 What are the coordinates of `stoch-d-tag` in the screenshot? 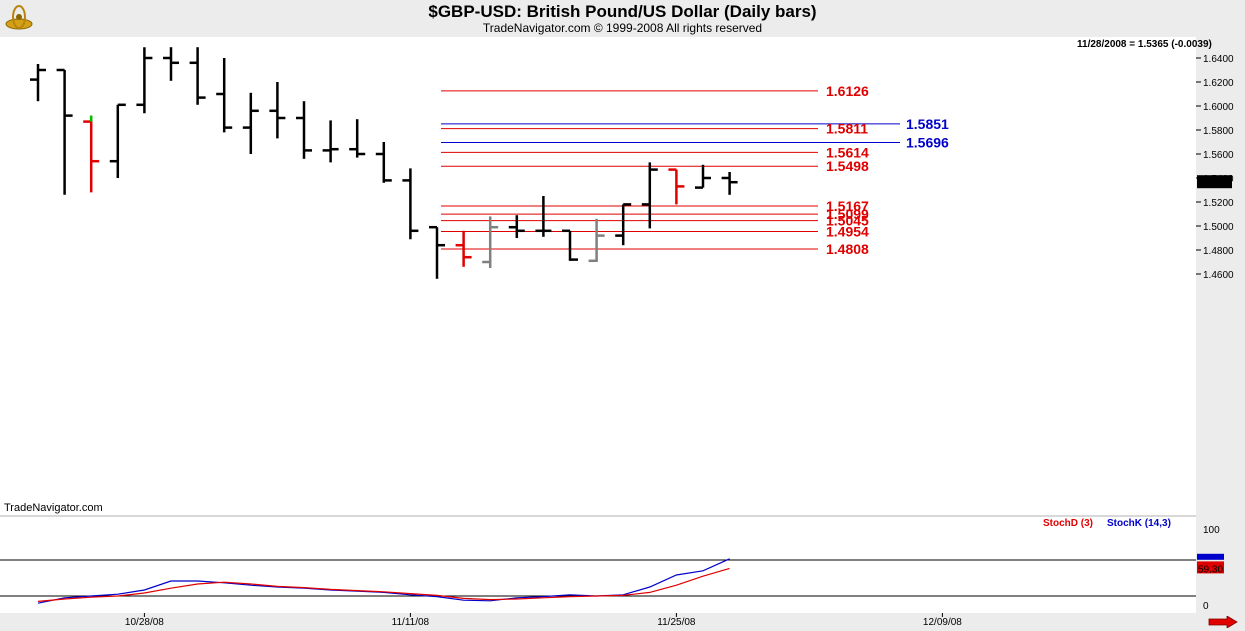 It's located at (1210, 567).